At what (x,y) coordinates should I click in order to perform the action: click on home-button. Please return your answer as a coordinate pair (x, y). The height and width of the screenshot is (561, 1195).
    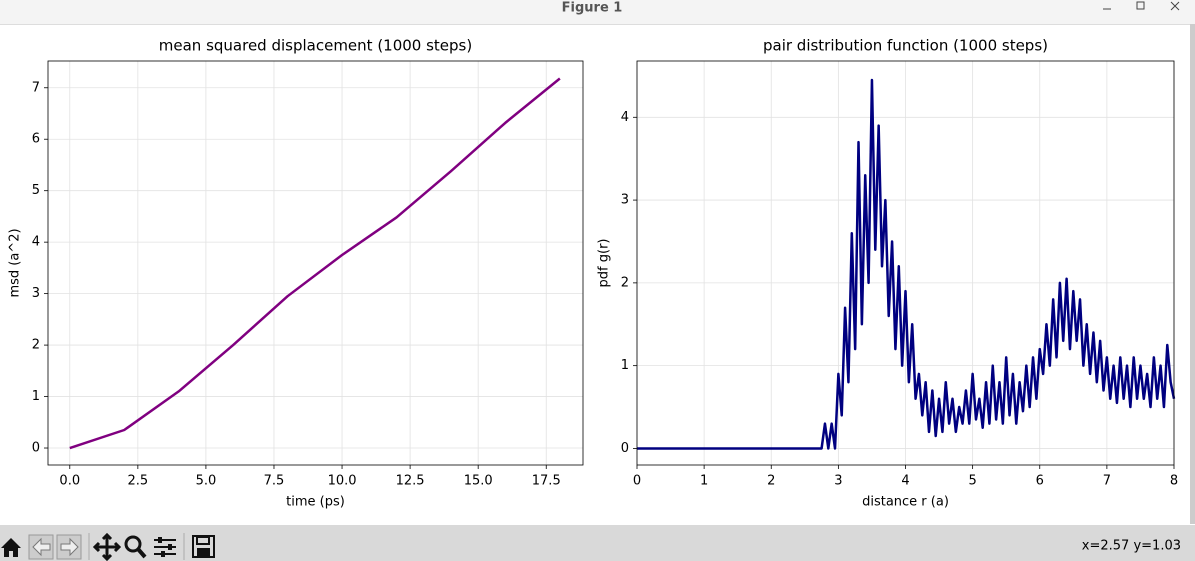
    Looking at the image, I should click on (11, 547).